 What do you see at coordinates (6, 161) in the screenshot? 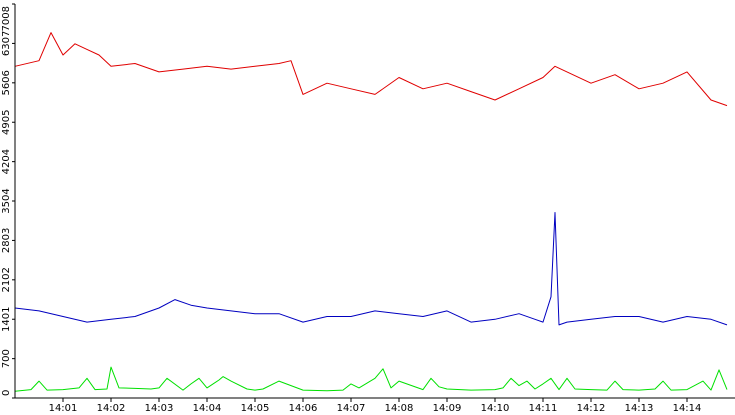
I see `y-tick-label: 4204` at bounding box center [6, 161].